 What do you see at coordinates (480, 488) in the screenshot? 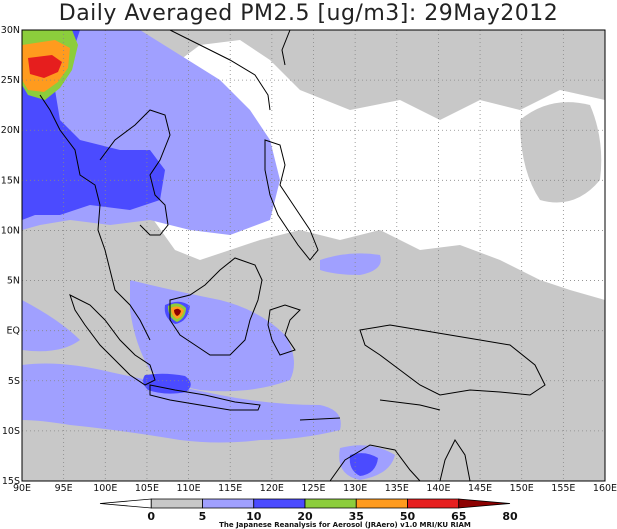
I see `lon-tick-label: 145E` at bounding box center [480, 488].